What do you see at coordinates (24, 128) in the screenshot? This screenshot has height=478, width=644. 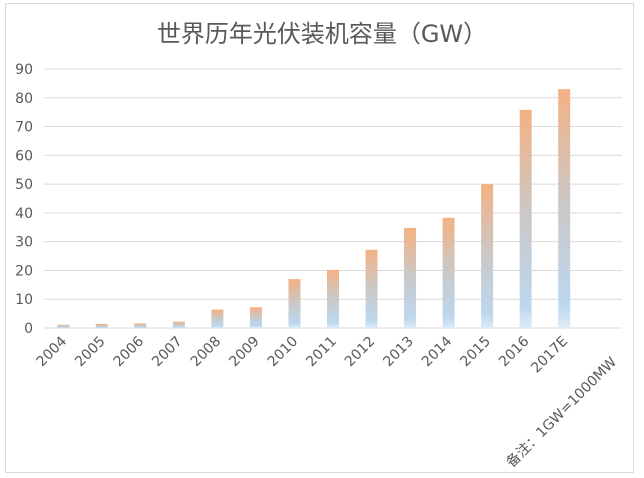 I see `y-tick-label: 70` at bounding box center [24, 128].